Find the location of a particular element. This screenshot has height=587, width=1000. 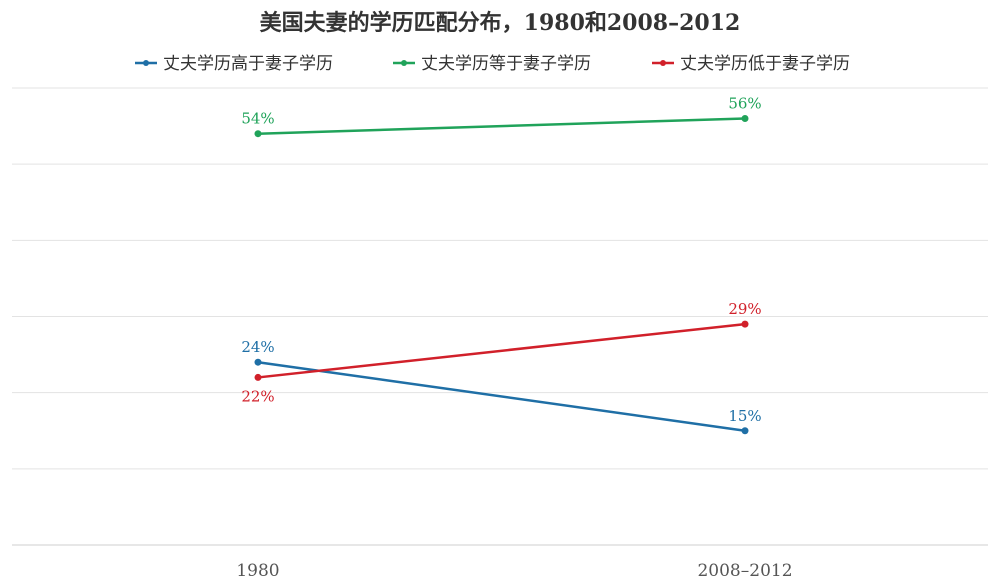

x-tick-label: 2008–2012 is located at coordinates (744, 571).